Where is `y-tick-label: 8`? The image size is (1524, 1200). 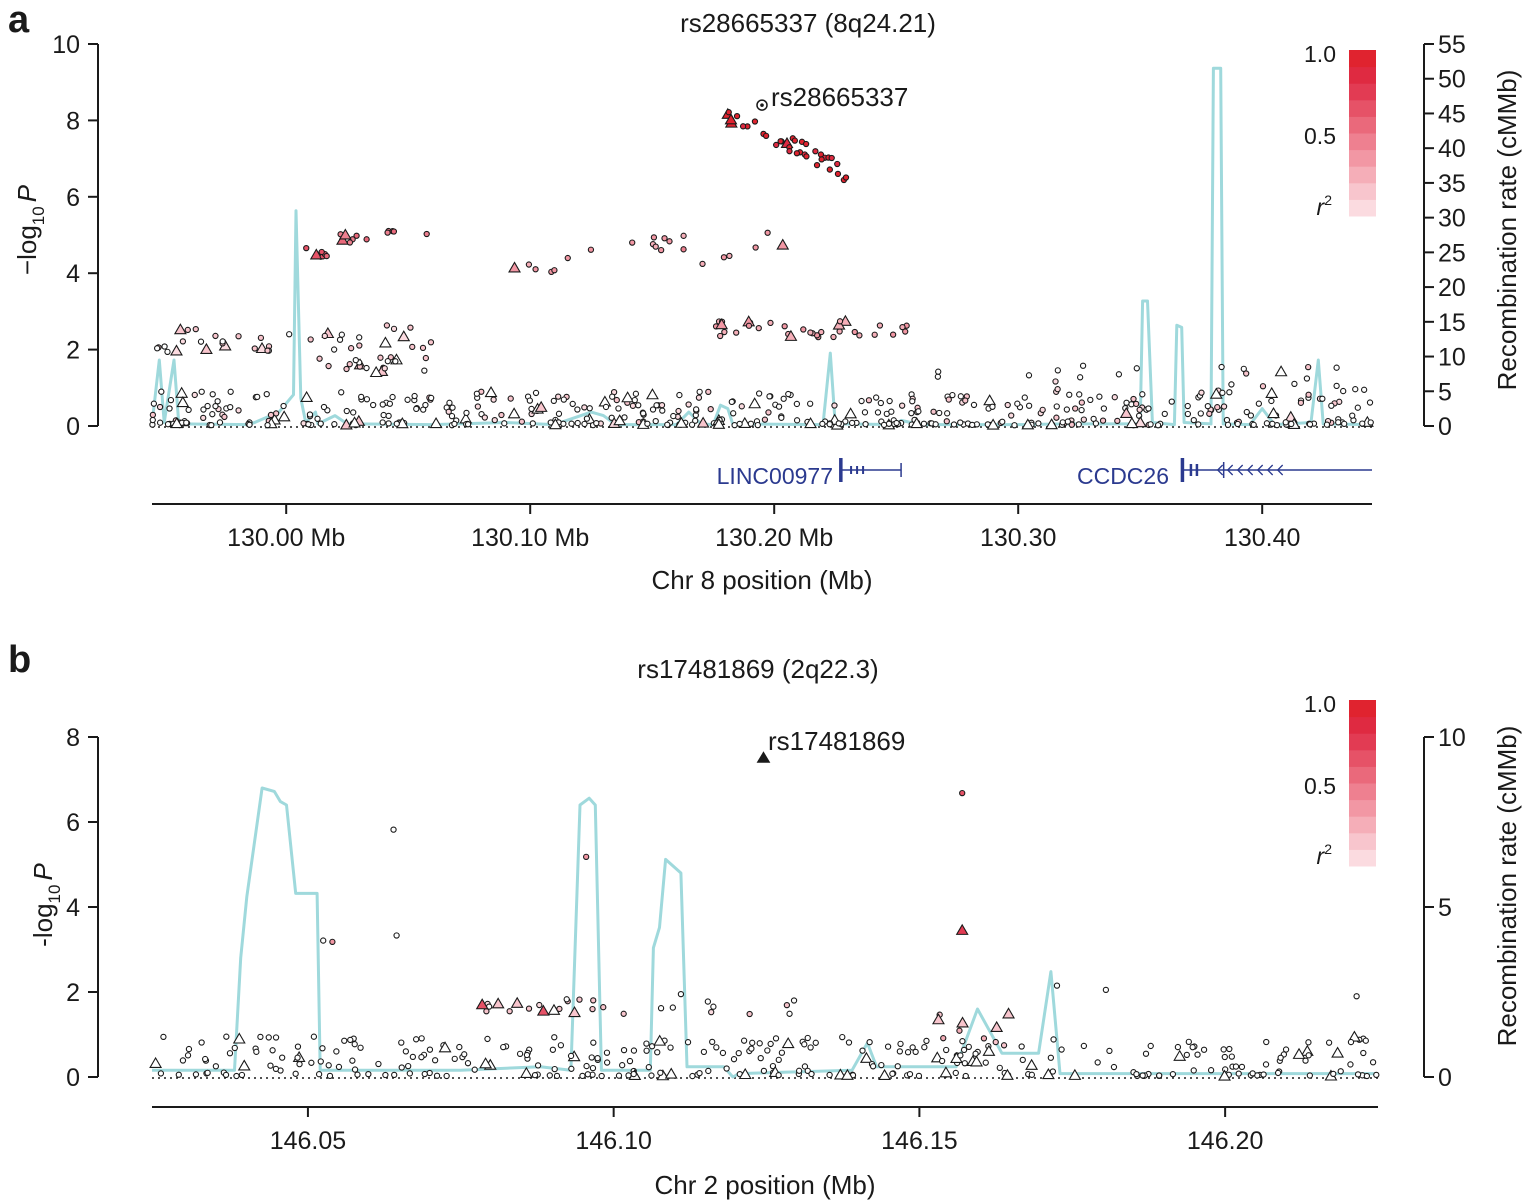
y-tick-label: 8 is located at coordinates (73, 121).